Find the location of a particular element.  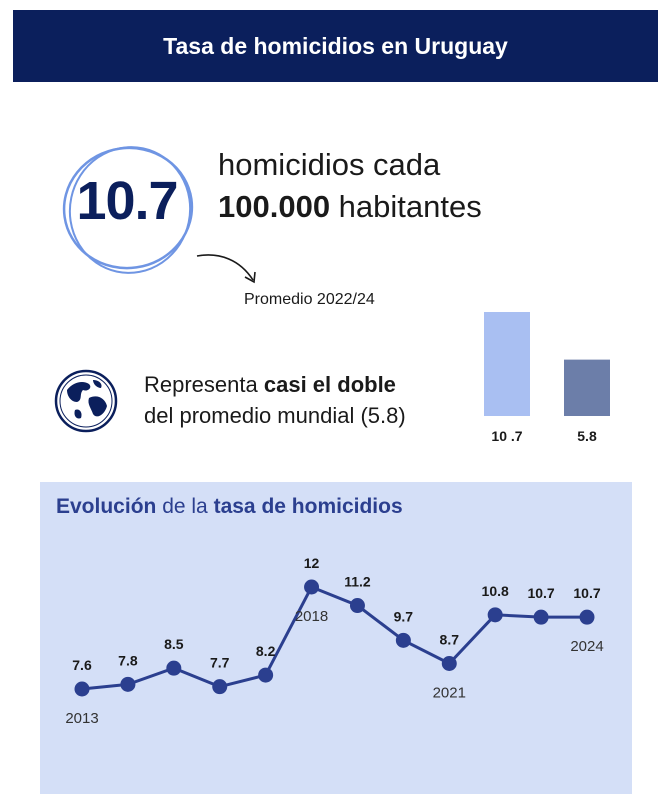

highlight-value: 10.7 is located at coordinates (127, 201).